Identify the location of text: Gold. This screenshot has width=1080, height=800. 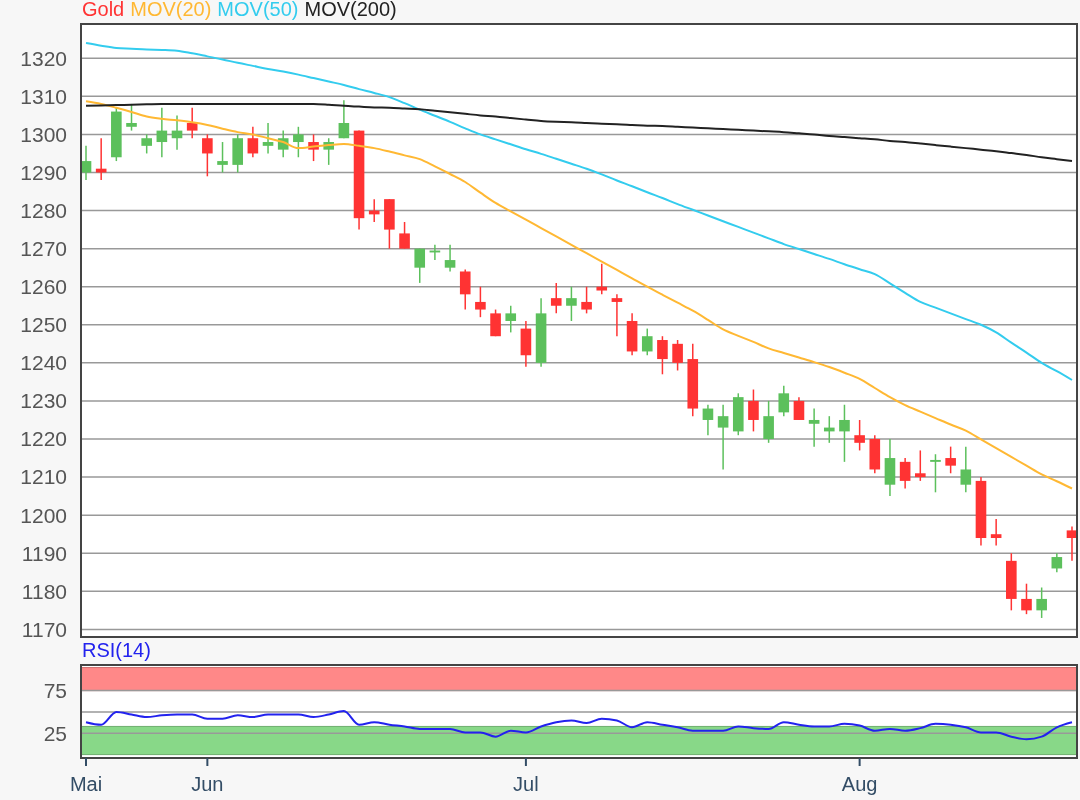
(103, 10).